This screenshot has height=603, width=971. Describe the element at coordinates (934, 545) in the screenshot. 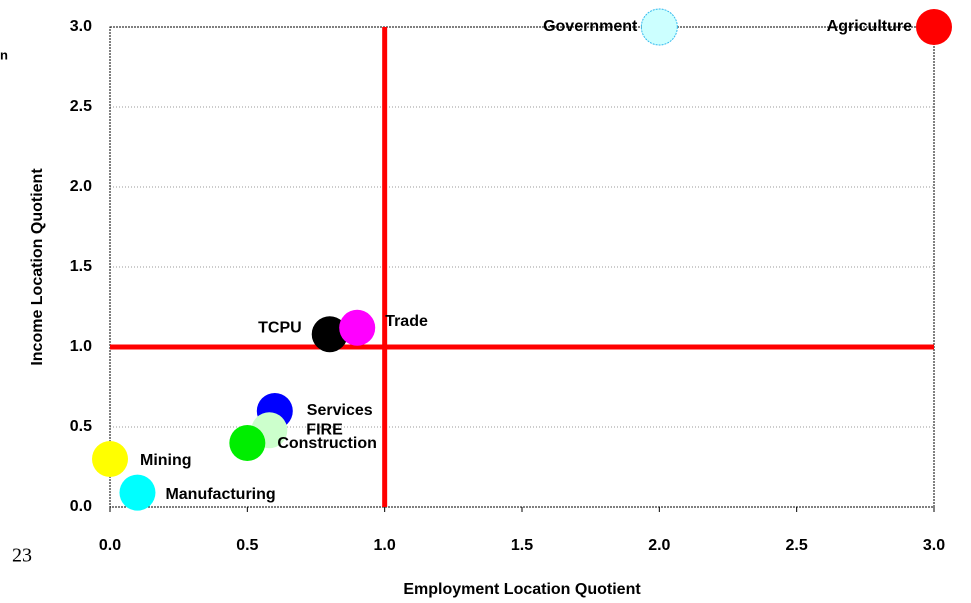

I see `x-tick-label: 3.0` at that location.